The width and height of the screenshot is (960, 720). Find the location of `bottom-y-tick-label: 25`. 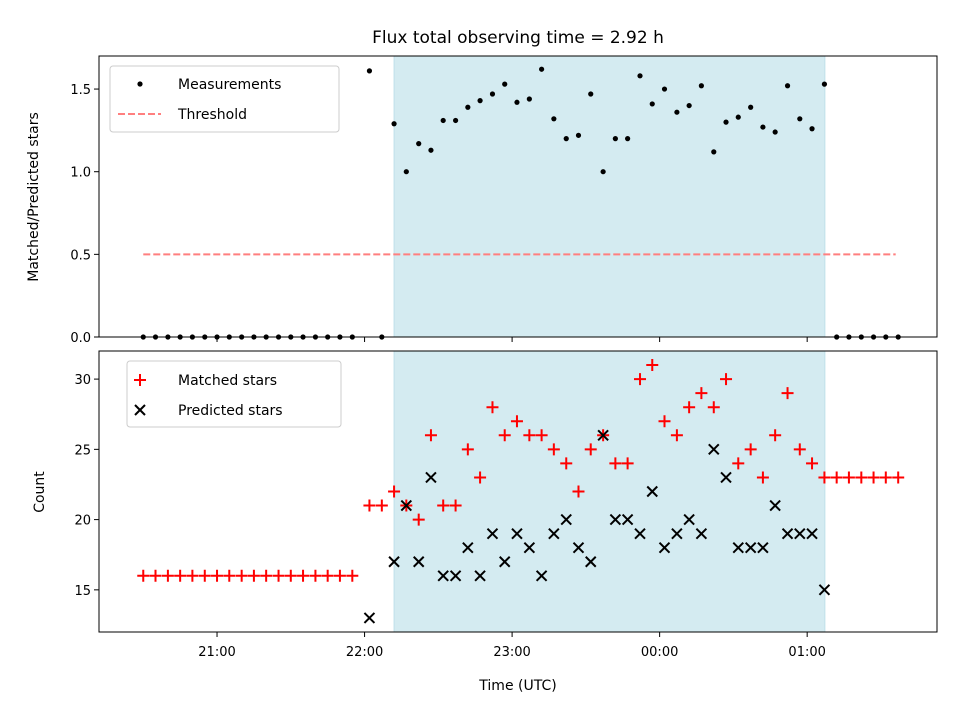

bottom-y-tick-label: 25 is located at coordinates (82, 450).